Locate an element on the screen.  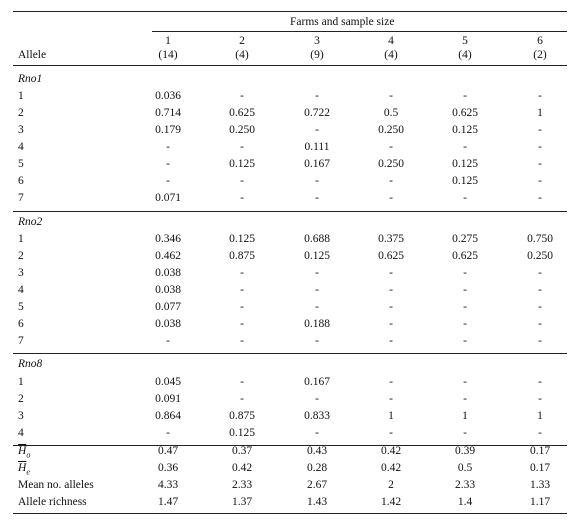
header-group-title: Farms and sample size is located at coordinates (342, 22).